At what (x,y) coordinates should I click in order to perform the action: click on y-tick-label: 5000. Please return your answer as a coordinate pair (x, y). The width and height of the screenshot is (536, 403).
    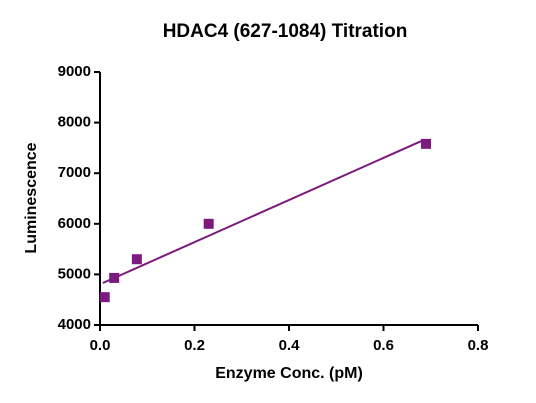
    Looking at the image, I should click on (74, 273).